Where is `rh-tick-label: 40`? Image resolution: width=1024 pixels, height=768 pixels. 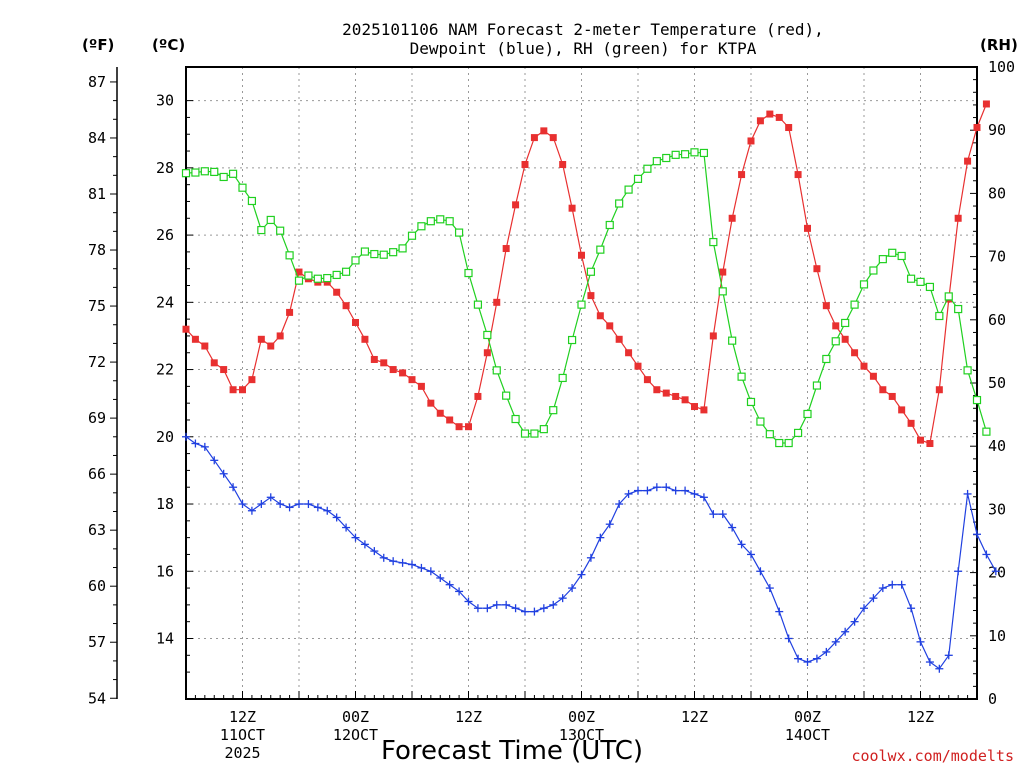
rh-tick-label: 40 is located at coordinates (997, 446).